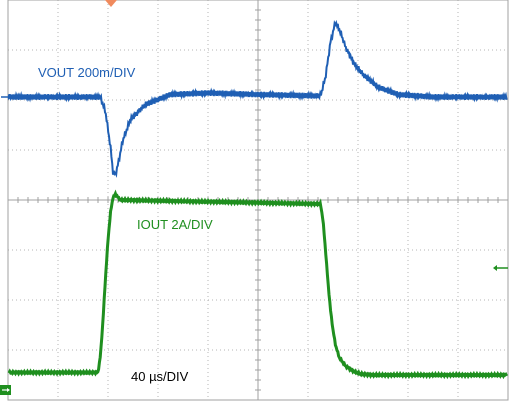 The width and height of the screenshot is (510, 402). Describe the element at coordinates (87, 72) in the screenshot. I see `vout-series-label: VOUT 200m/DIV` at that location.